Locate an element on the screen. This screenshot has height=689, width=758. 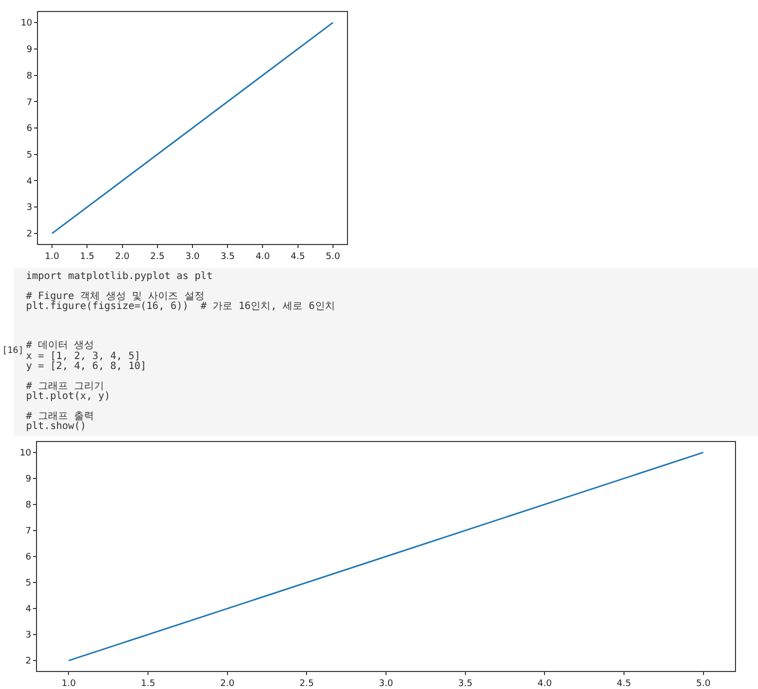
line-series is located at coordinates (192, 128).